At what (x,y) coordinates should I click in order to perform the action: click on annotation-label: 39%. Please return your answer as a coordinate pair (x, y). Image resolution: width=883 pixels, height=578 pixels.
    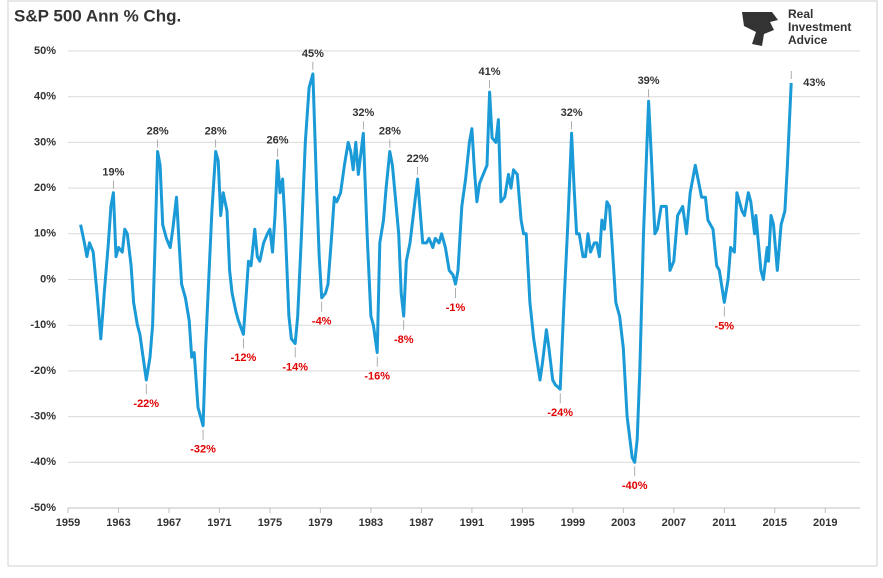
    Looking at the image, I should click on (649, 81).